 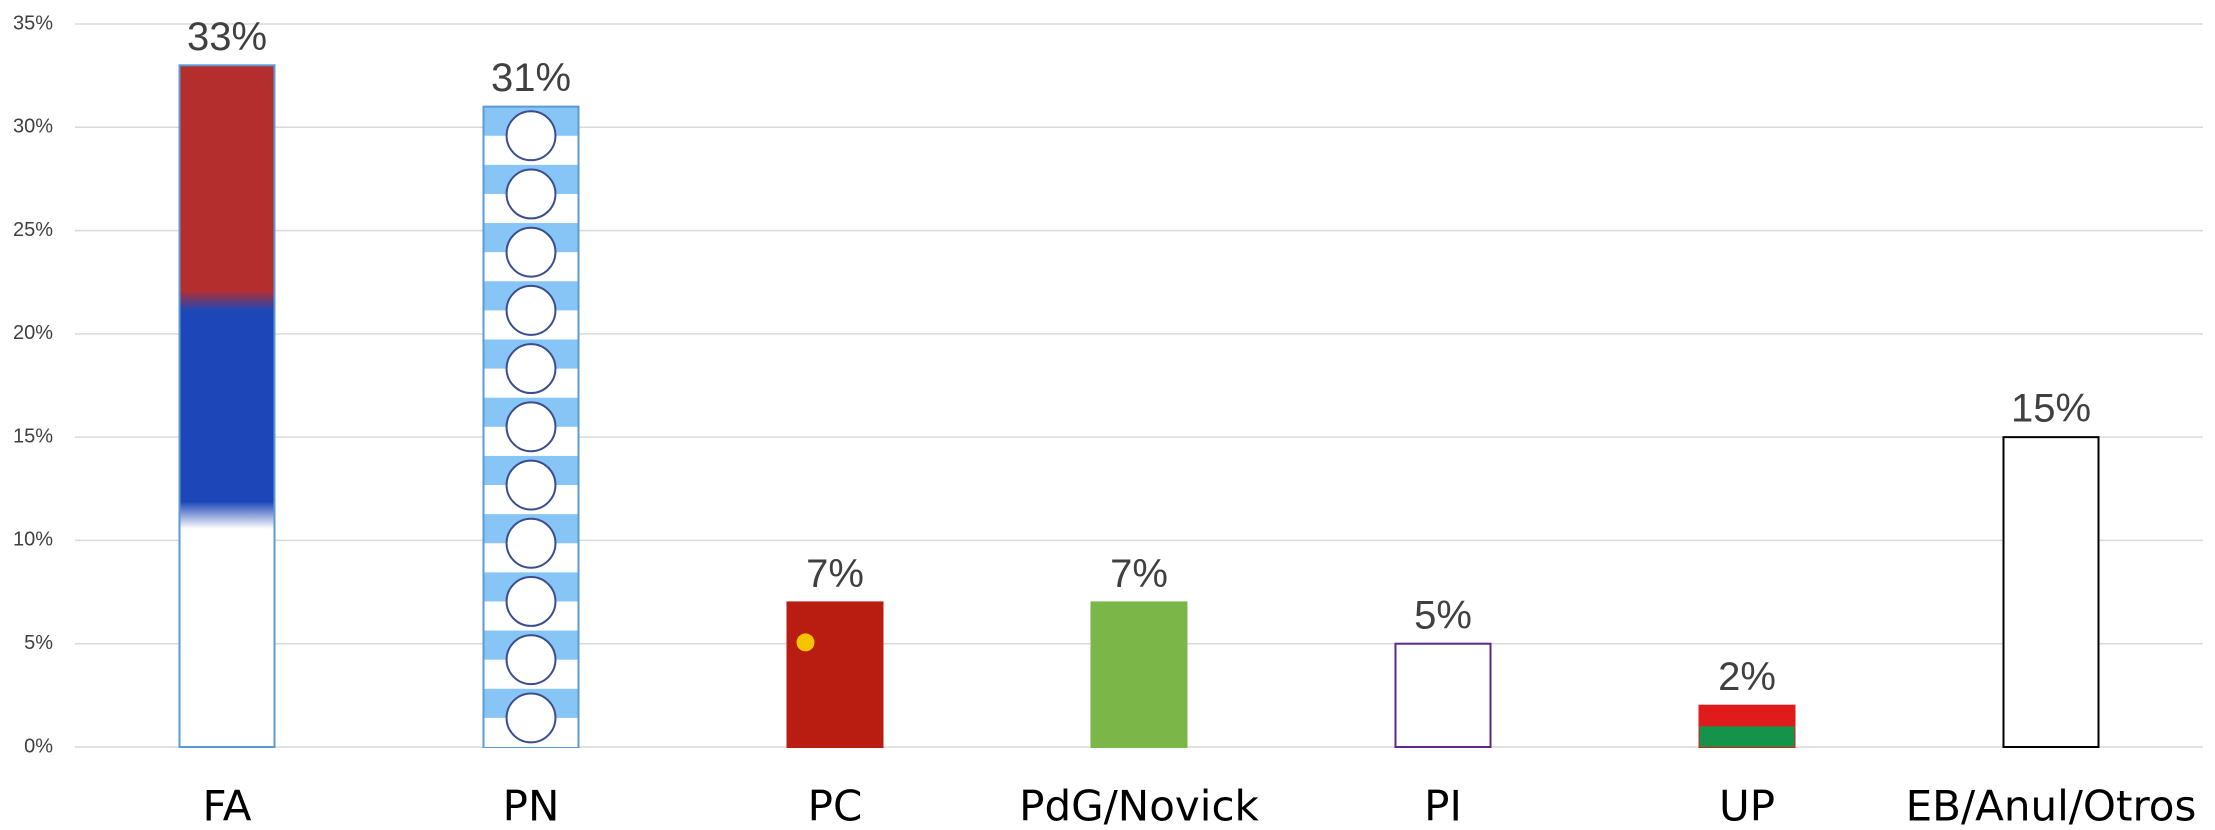 What do you see at coordinates (1747, 677) in the screenshot?
I see `value-label: 2%` at bounding box center [1747, 677].